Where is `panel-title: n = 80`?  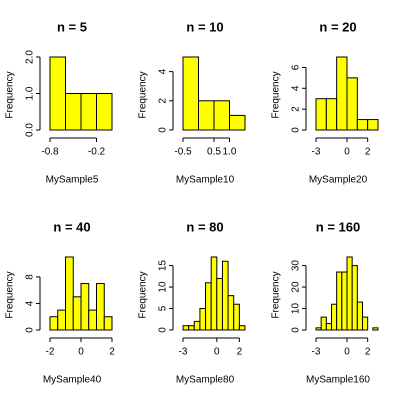
panel-title: n = 80 is located at coordinates (204, 226).